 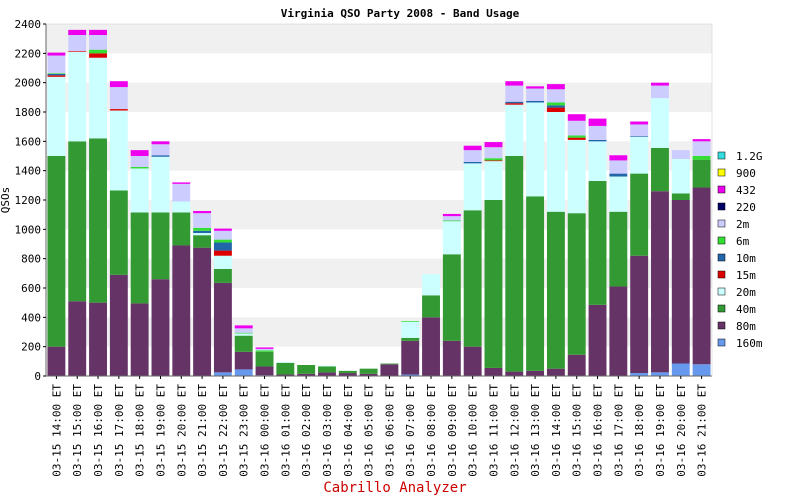 What do you see at coordinates (400, 13) in the screenshot?
I see `chart-title: Virginia QSO Party 2008 - Band Usage` at bounding box center [400, 13].